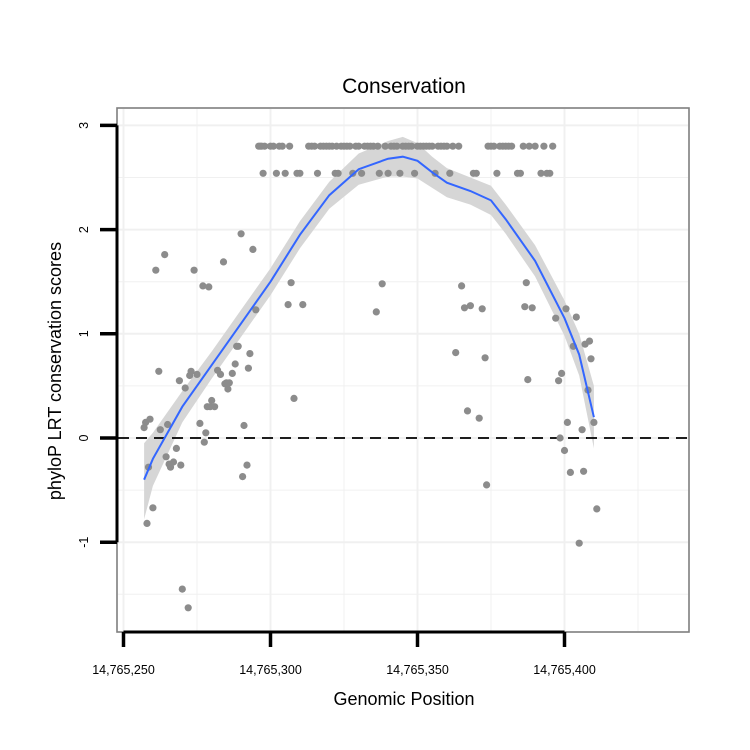 The height and width of the screenshot is (750, 750). I want to click on x-tick-label: 14,765,300, so click(270, 670).